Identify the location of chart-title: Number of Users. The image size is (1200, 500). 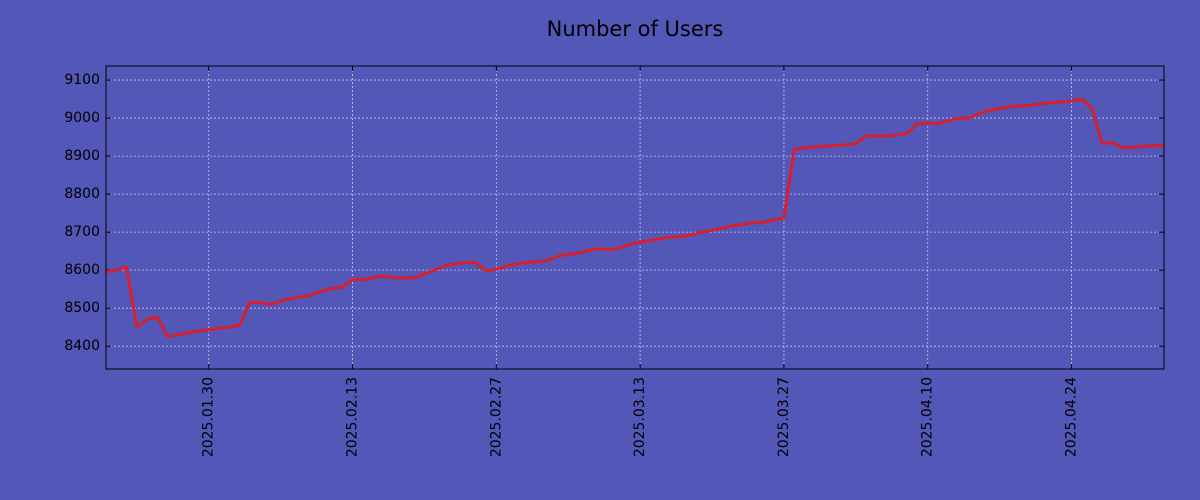
(635, 29).